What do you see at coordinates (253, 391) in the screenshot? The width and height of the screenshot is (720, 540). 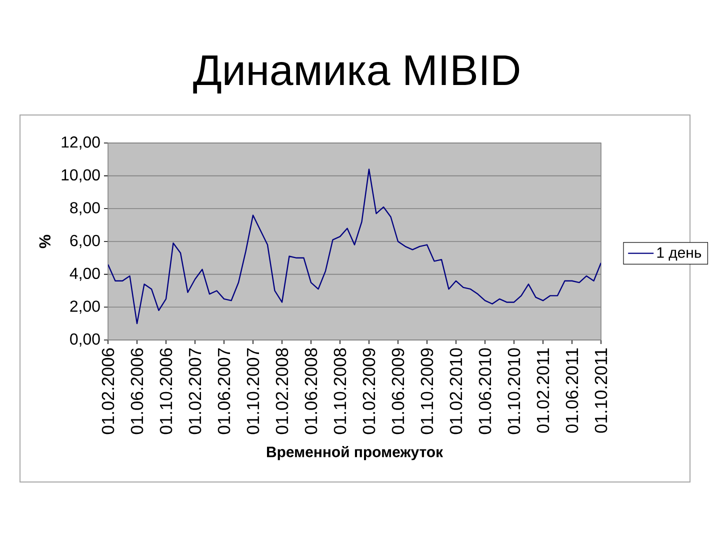 I see `x-tick-label: 01.10.2007` at bounding box center [253, 391].